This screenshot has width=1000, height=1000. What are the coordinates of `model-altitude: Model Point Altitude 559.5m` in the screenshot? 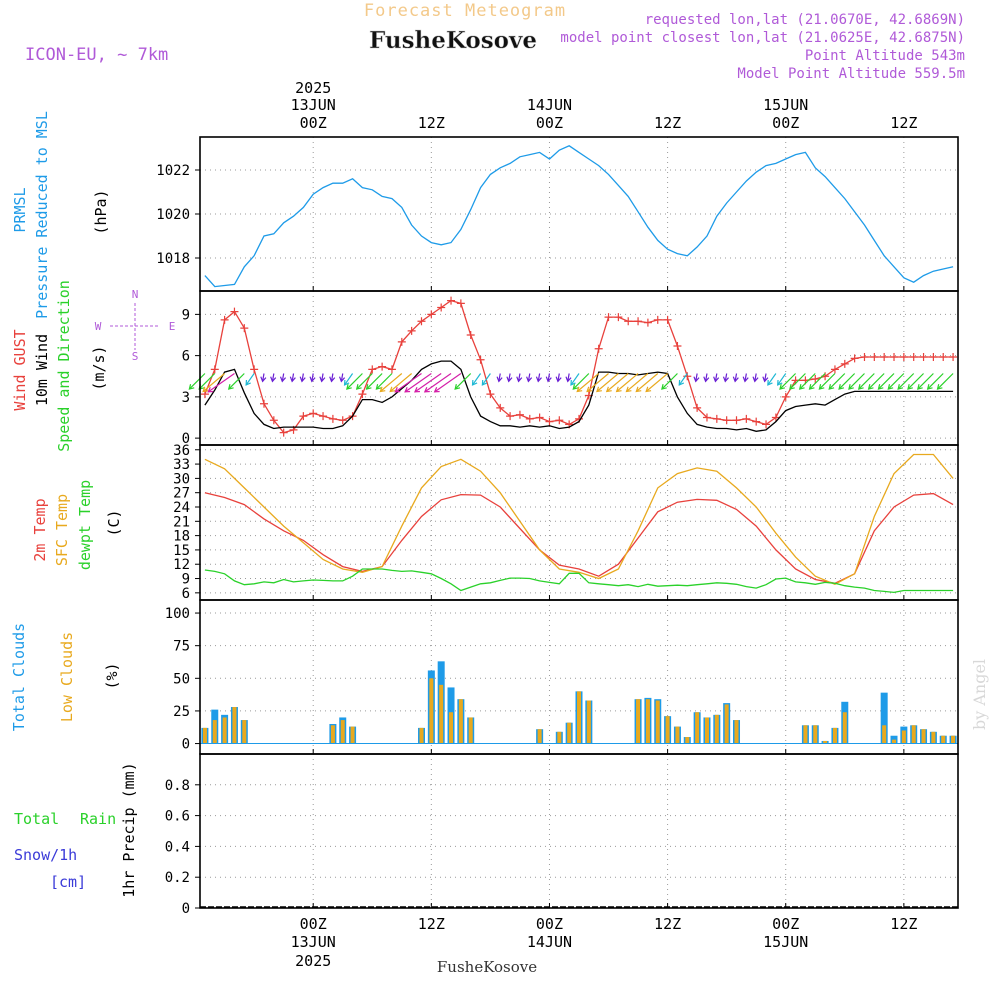 It's located at (851, 74).